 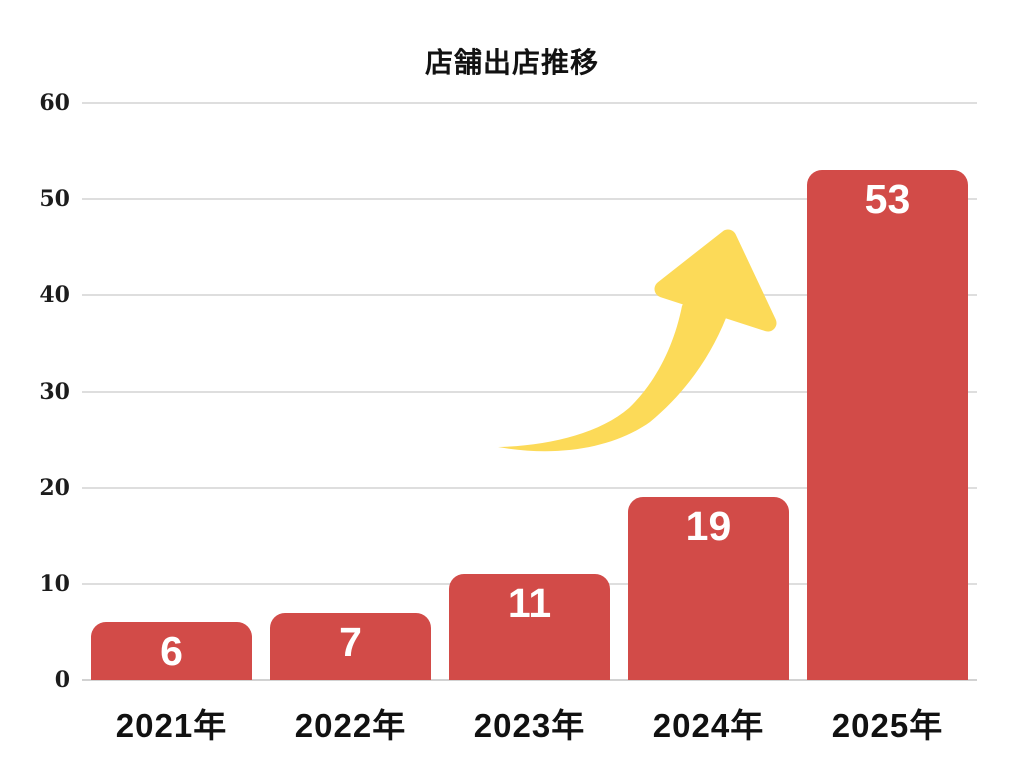 I want to click on y-tick-label-60: 60, so click(x=54, y=103).